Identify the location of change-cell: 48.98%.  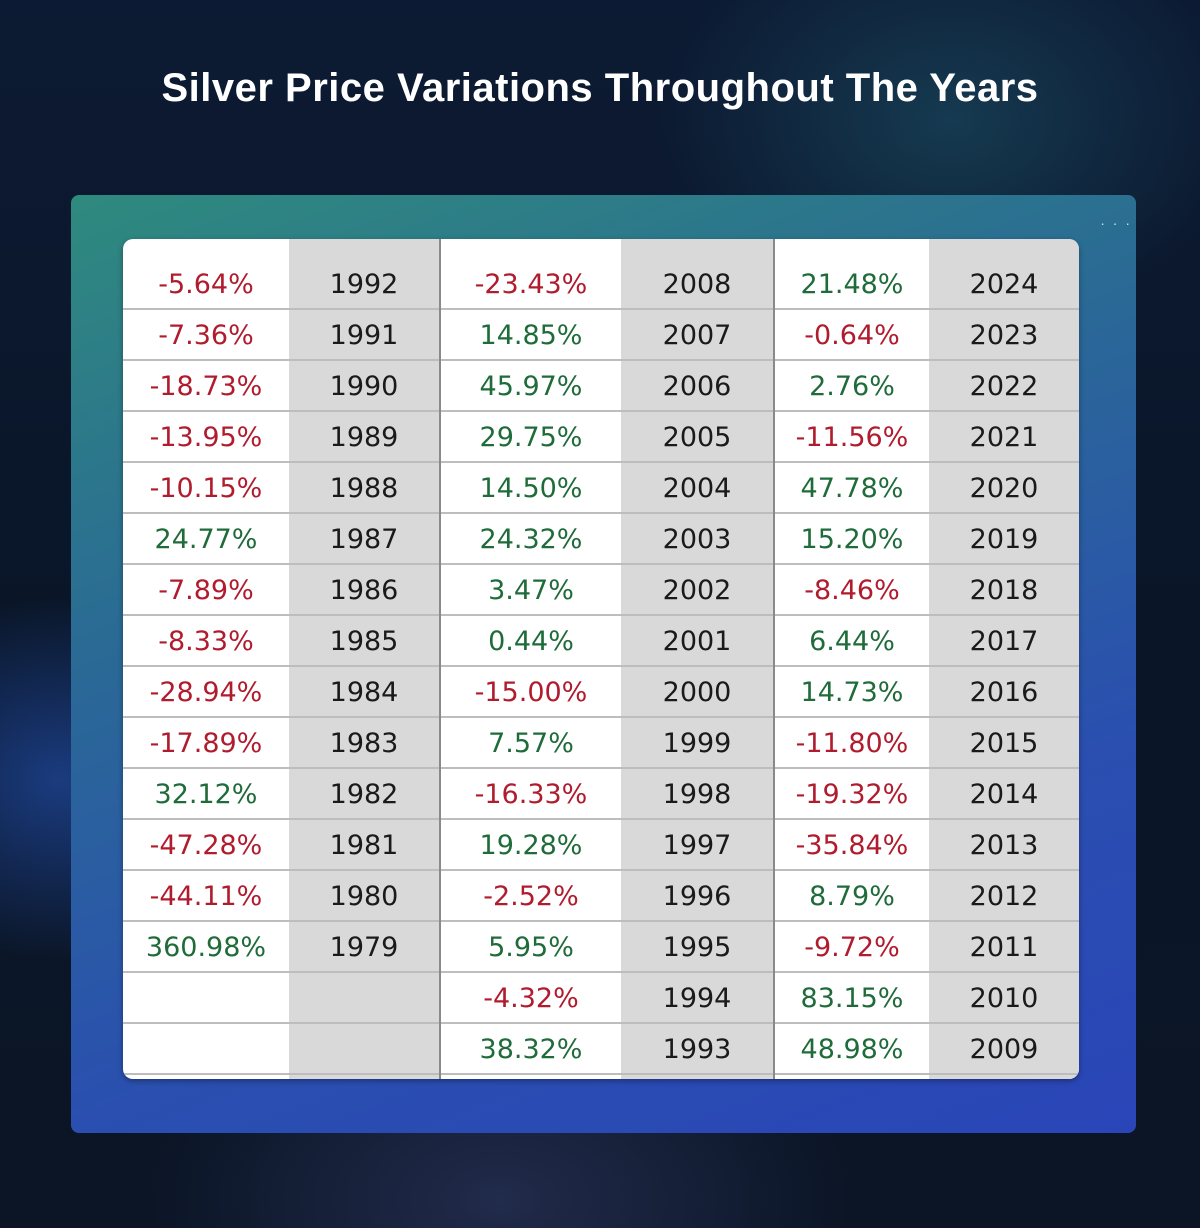
(852, 1049).